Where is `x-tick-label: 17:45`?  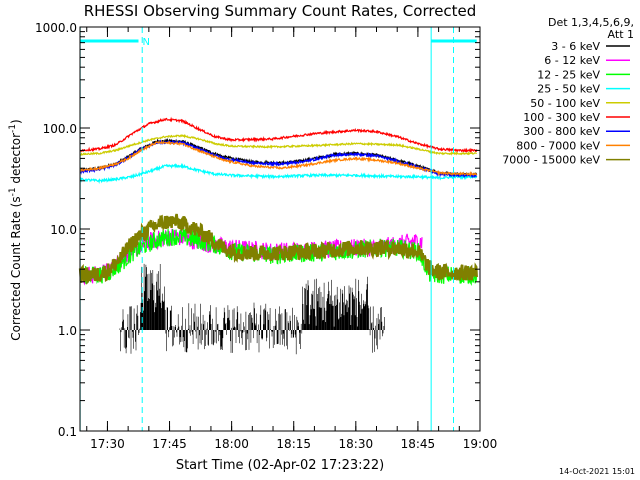
x-tick-label: 17:45 is located at coordinates (169, 444).